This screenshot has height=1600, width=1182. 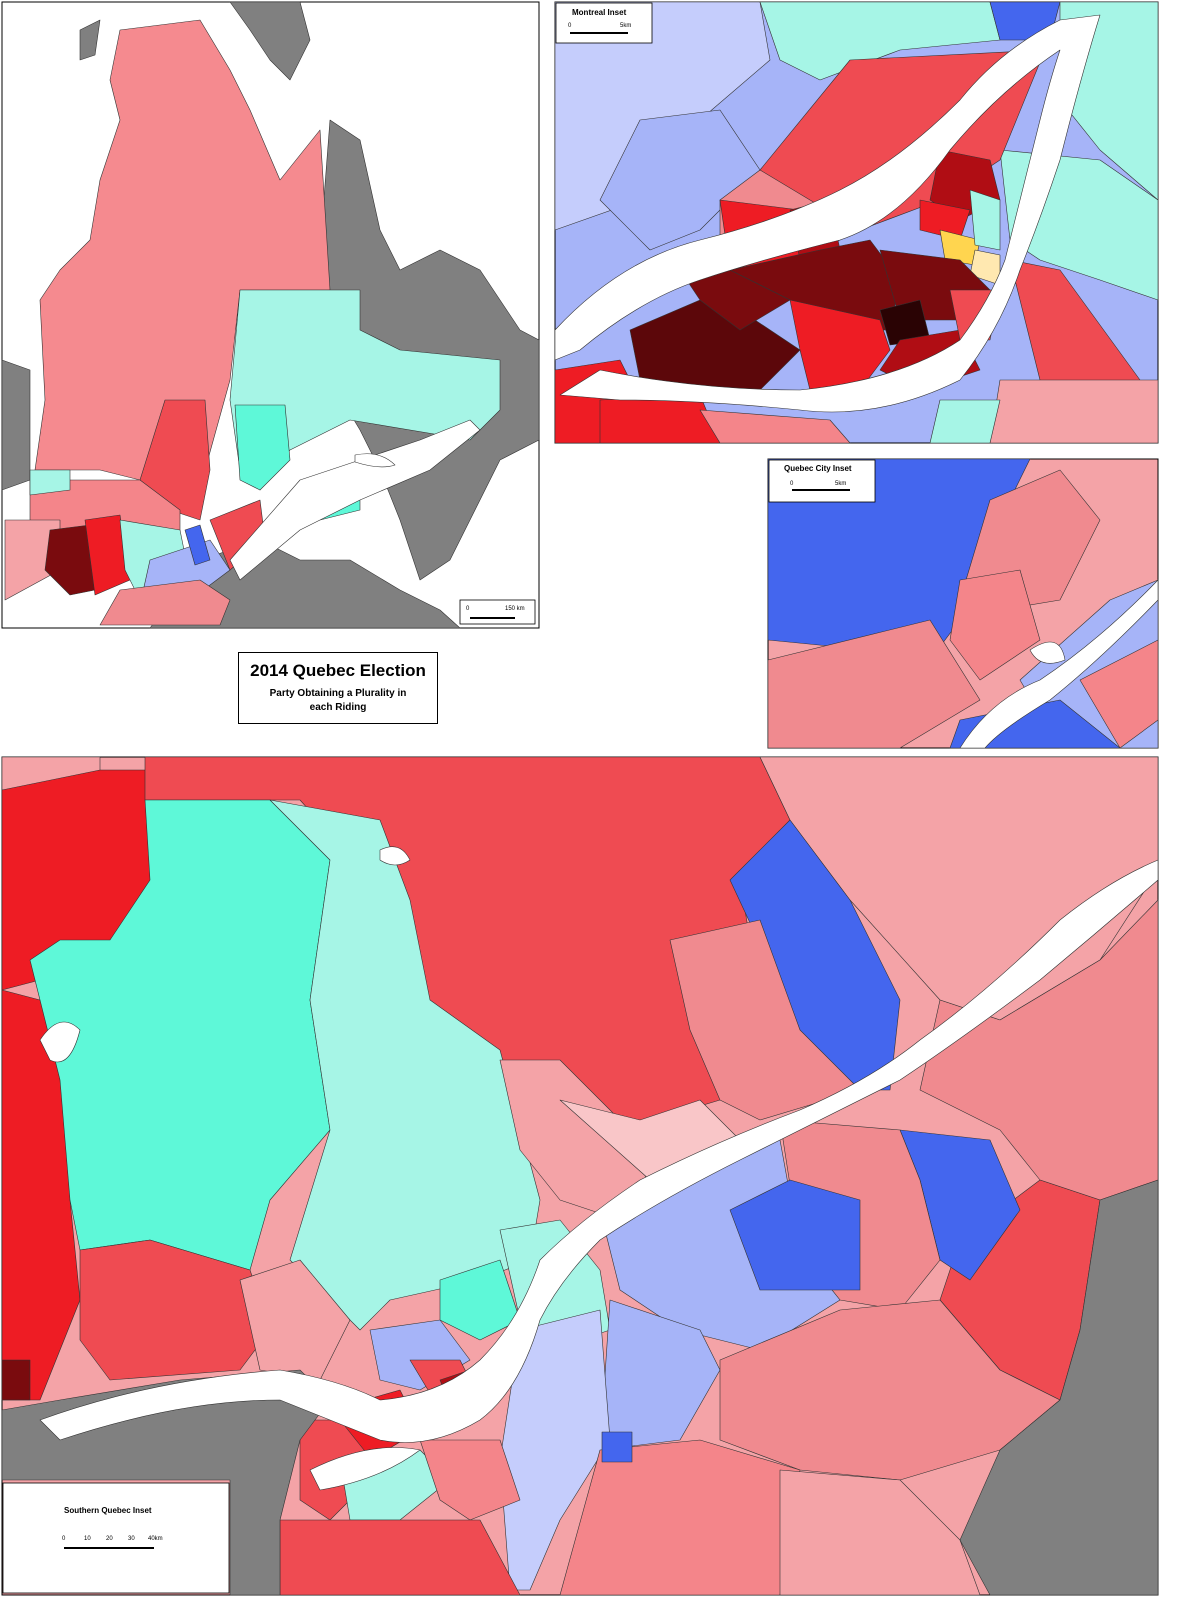 I want to click on label: 10, so click(x=87, y=1539).